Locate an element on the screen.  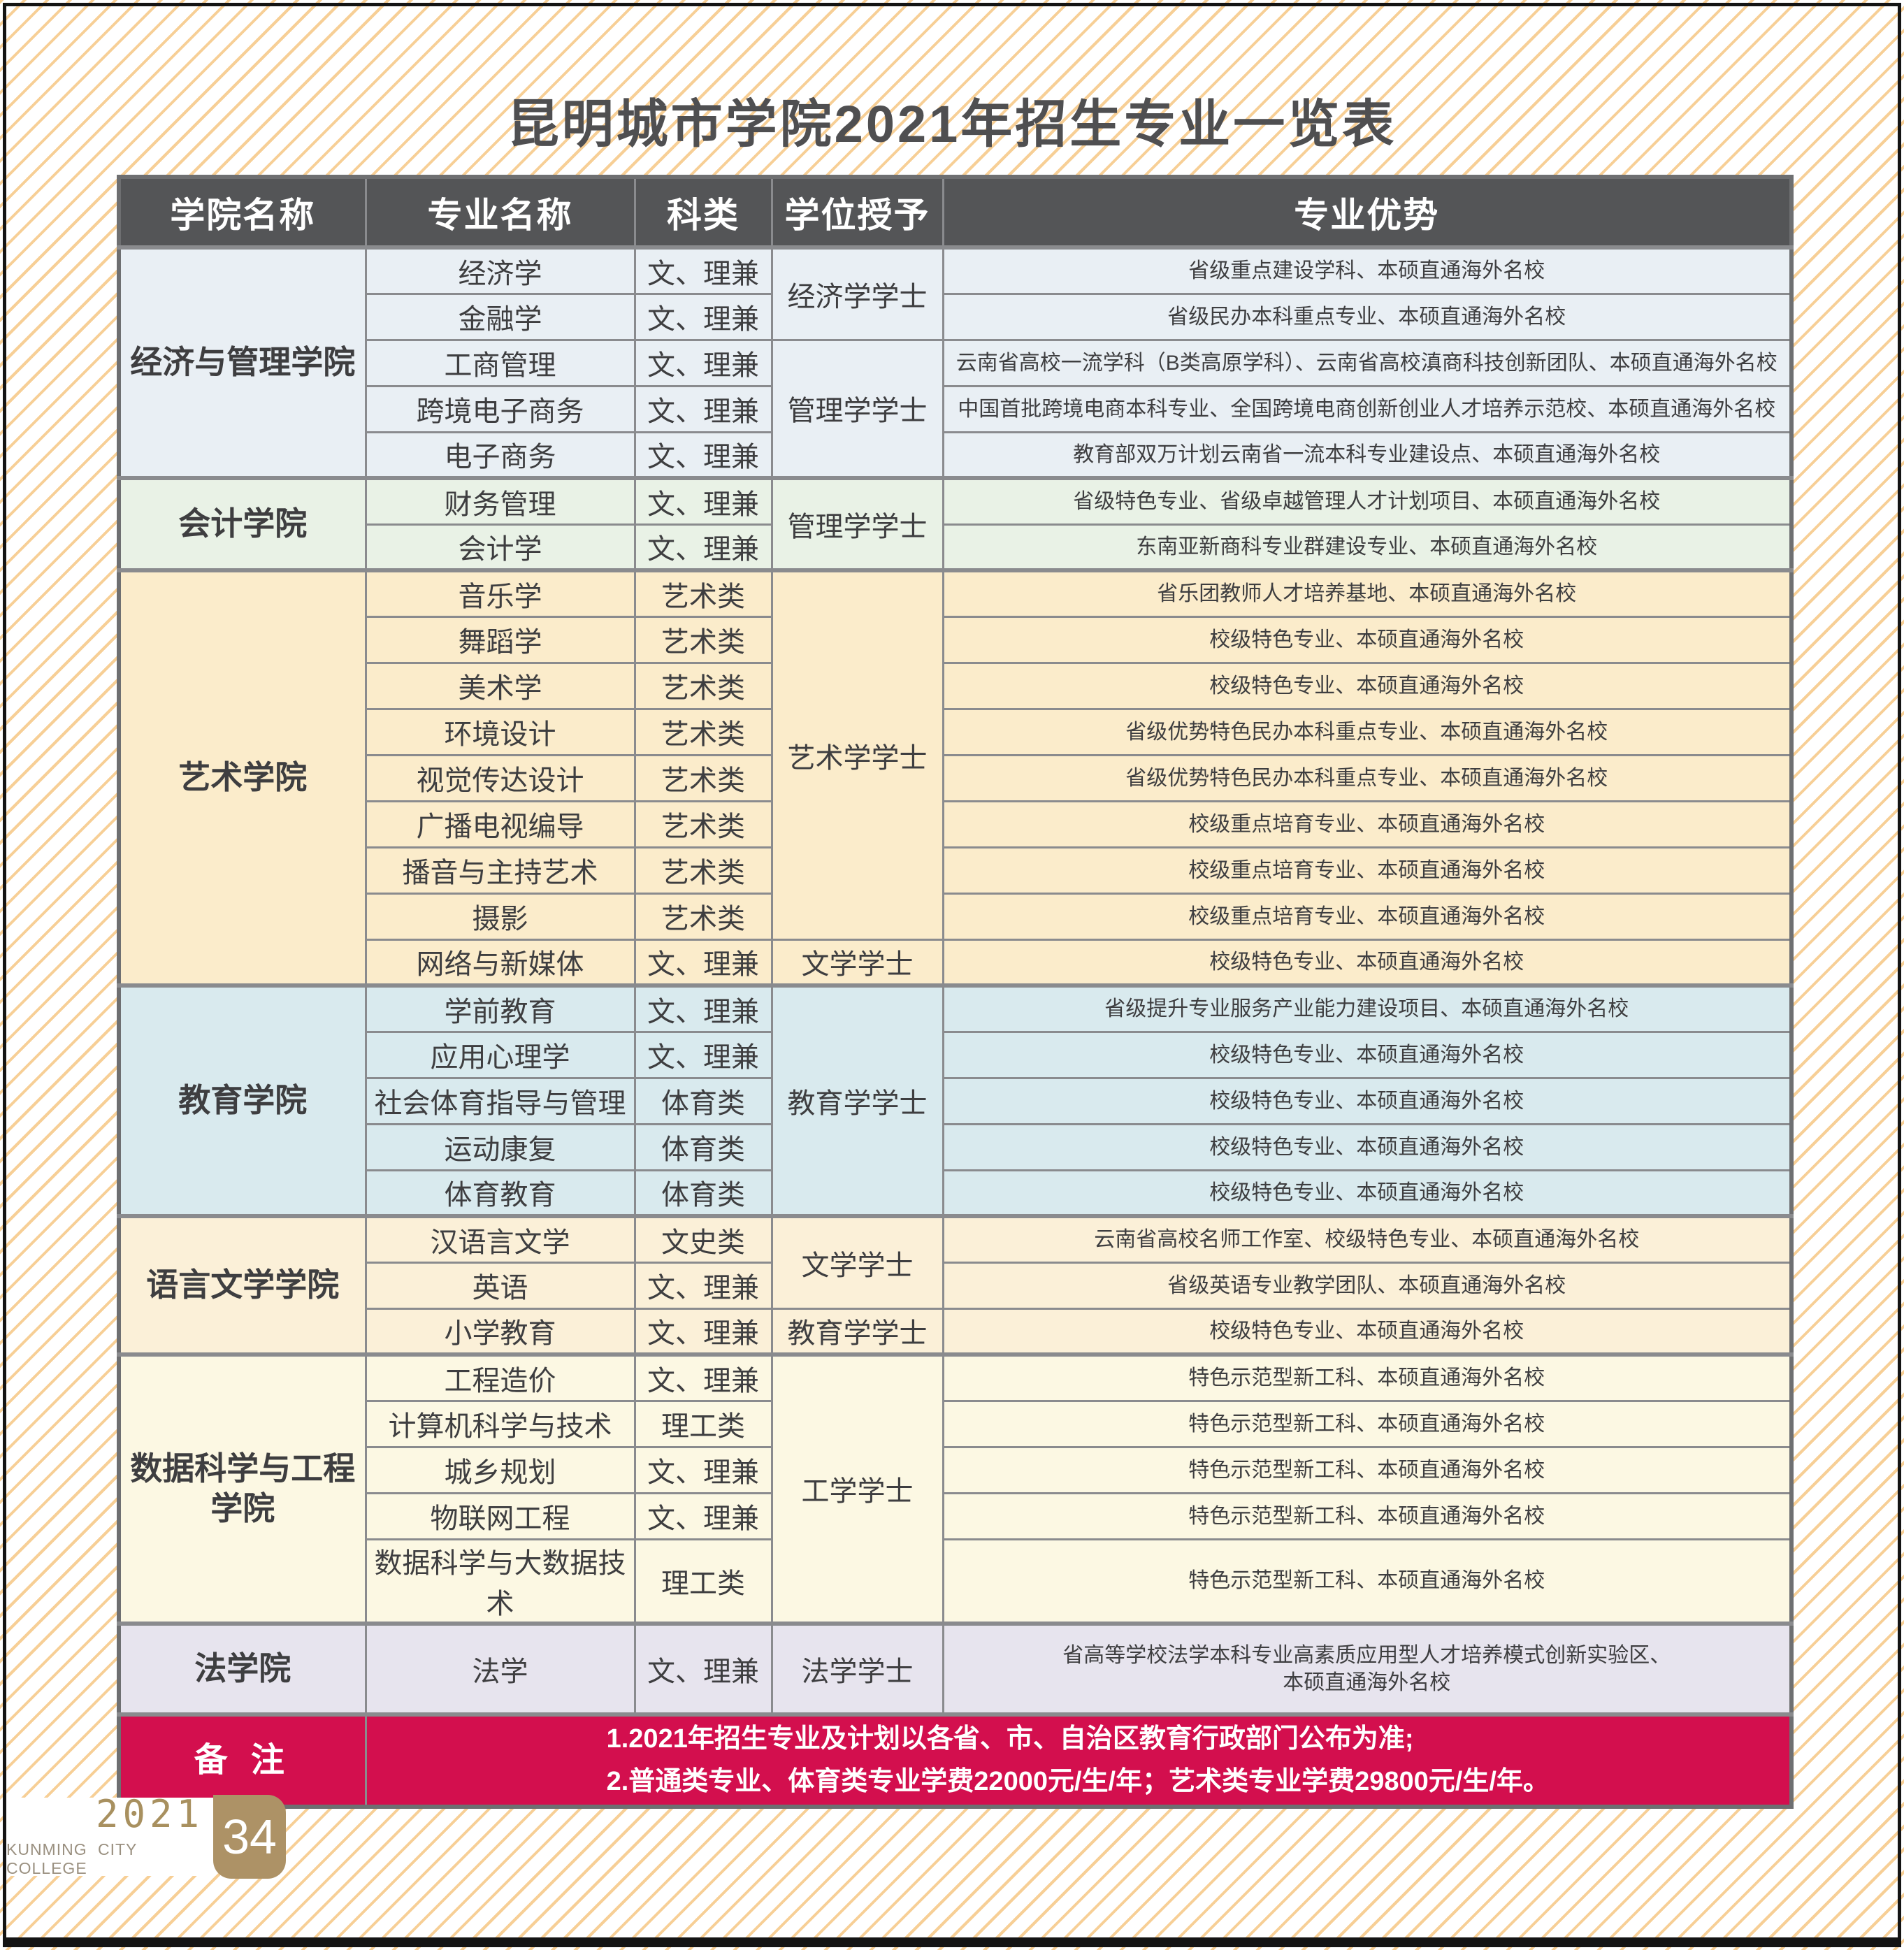
major-row: 会计学 文、理兼 东南亚新商科专业群建设专业、本硕直通海外名校 is located at coordinates (956, 547).